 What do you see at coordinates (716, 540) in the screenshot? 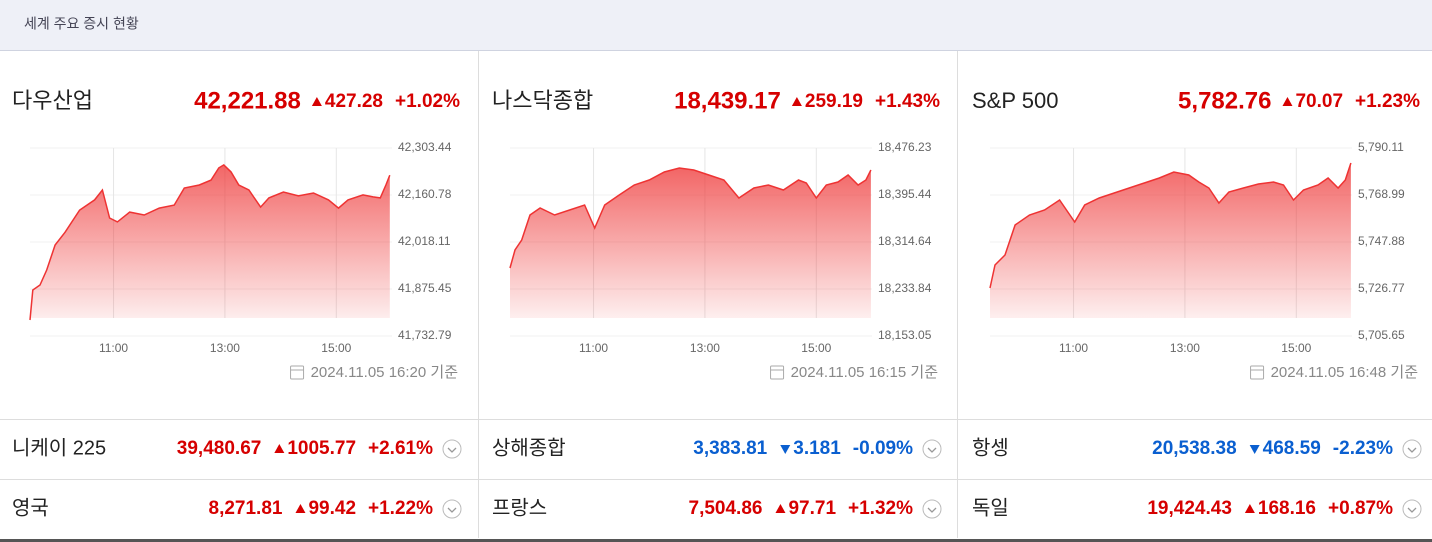
I see `bottom-border` at bounding box center [716, 540].